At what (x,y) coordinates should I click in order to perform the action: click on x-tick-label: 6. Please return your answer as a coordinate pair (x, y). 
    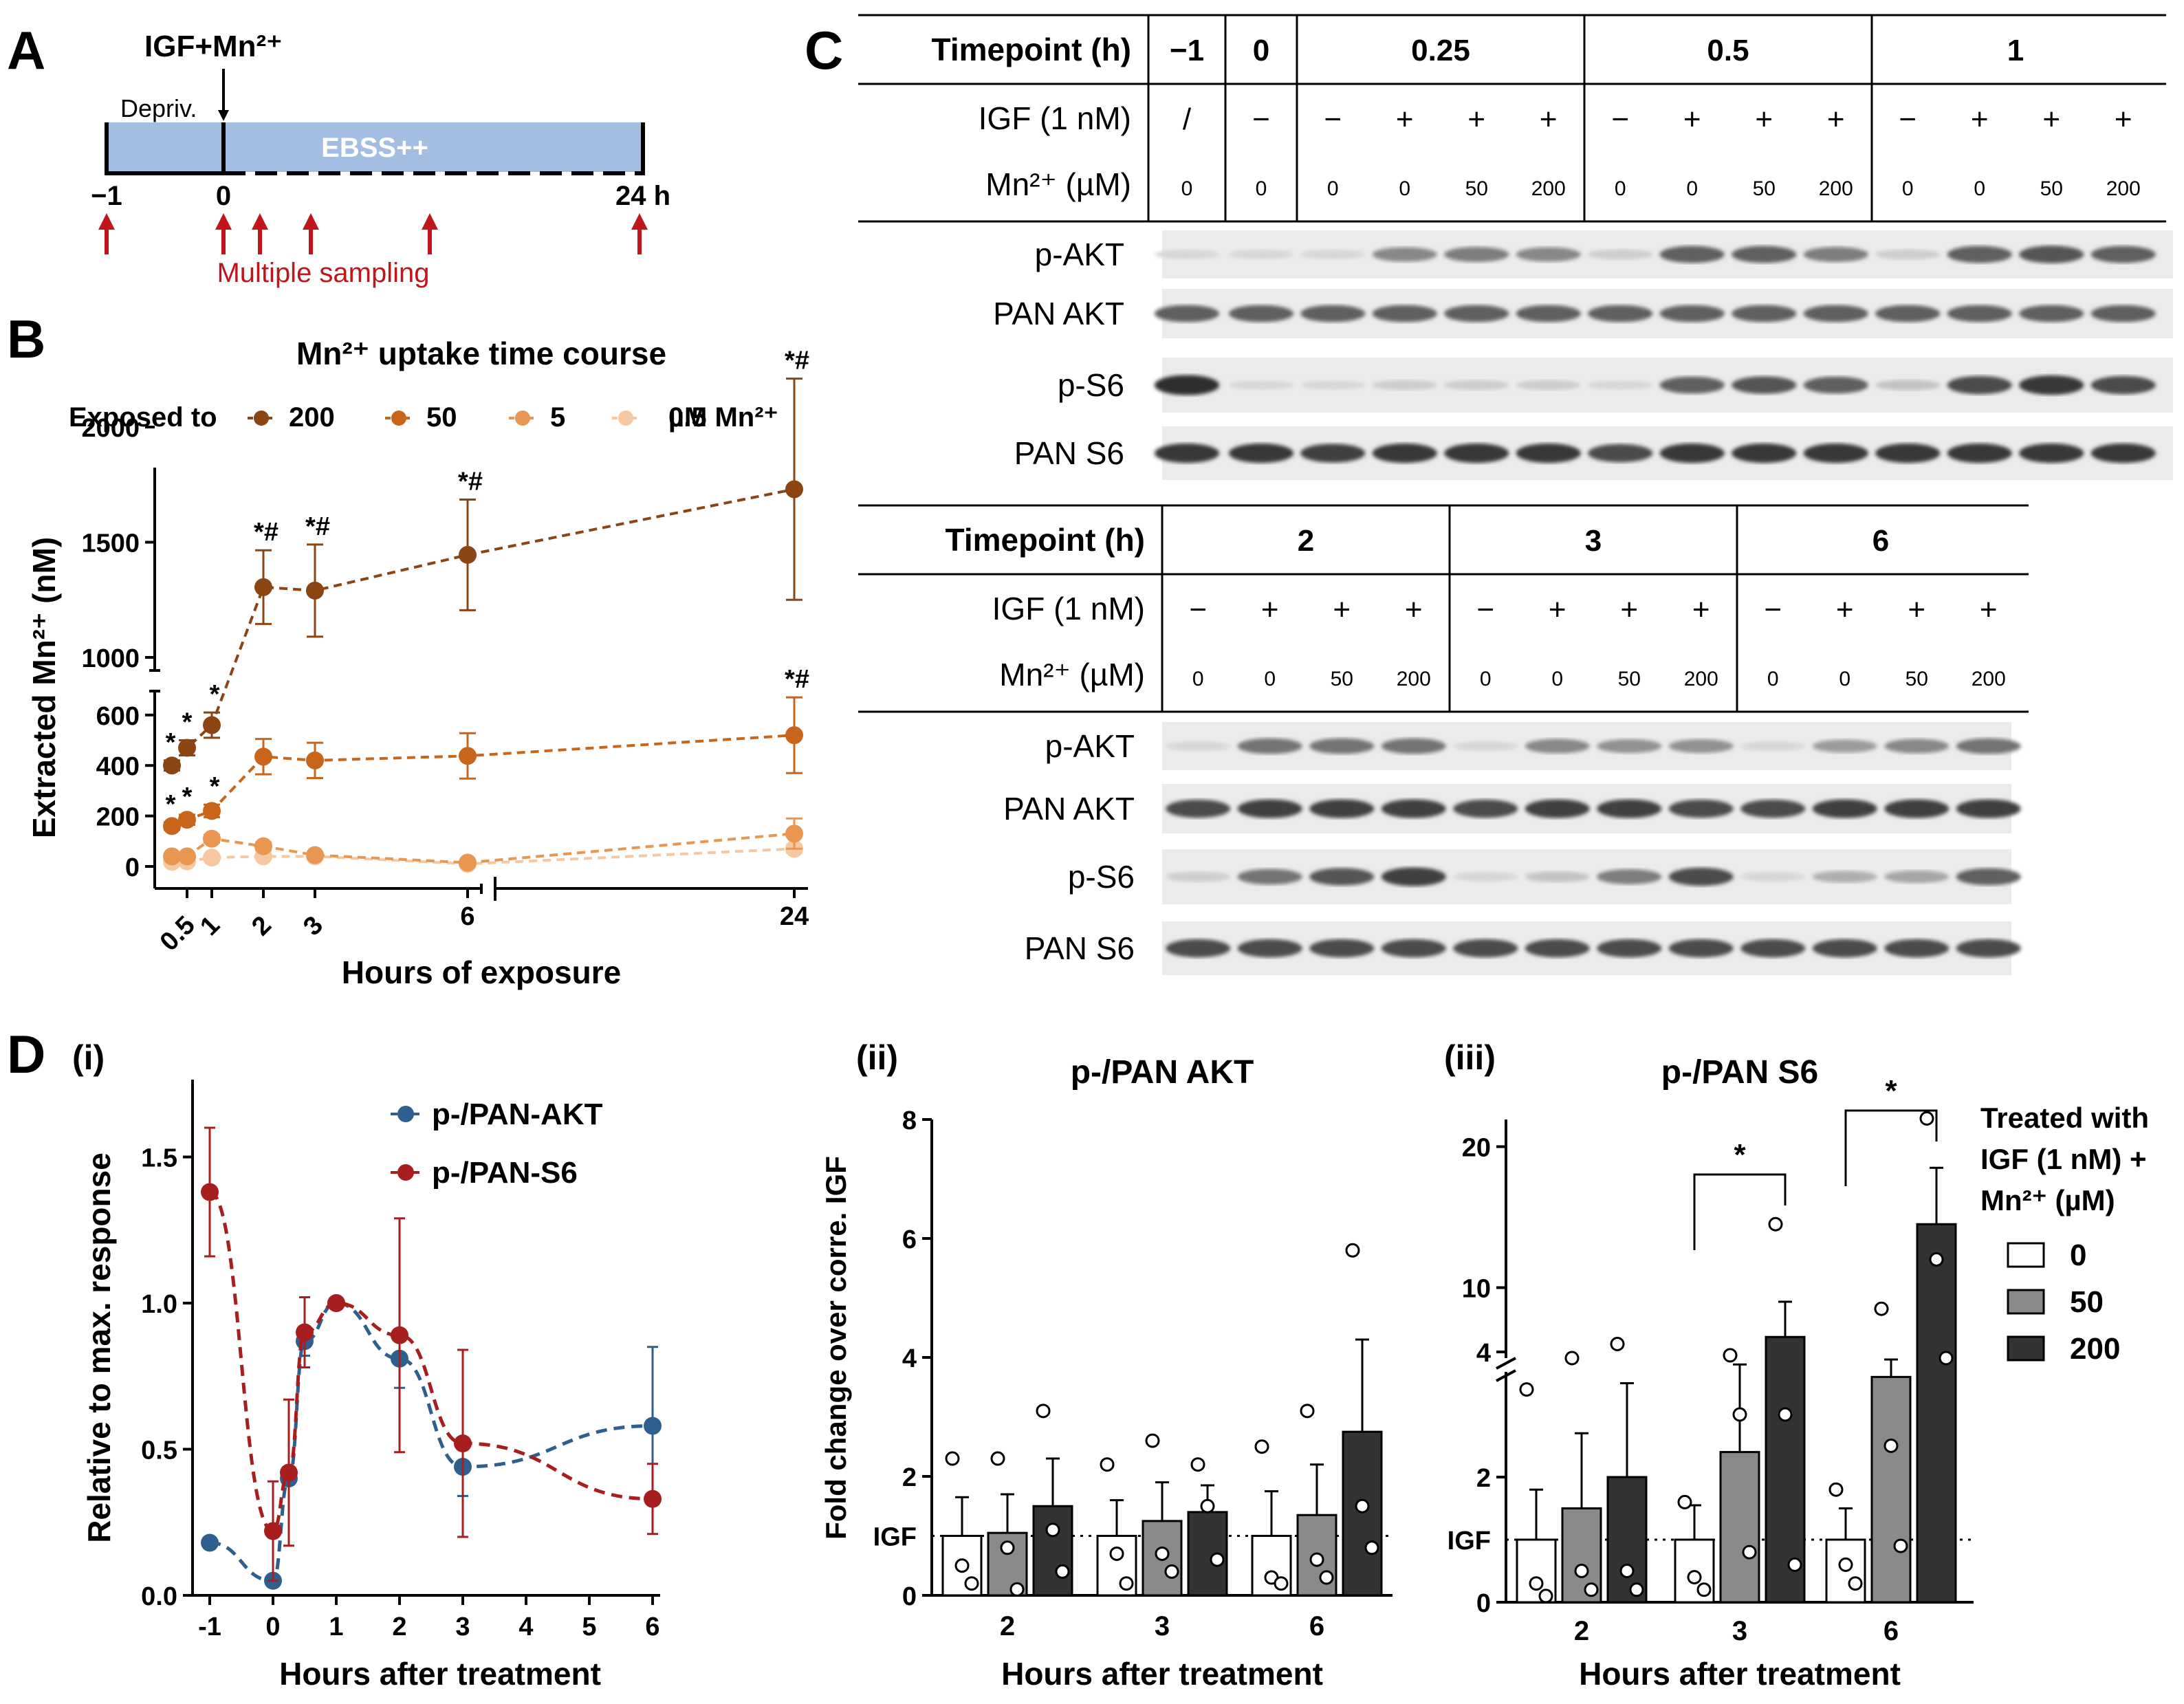
    Looking at the image, I should click on (652, 1627).